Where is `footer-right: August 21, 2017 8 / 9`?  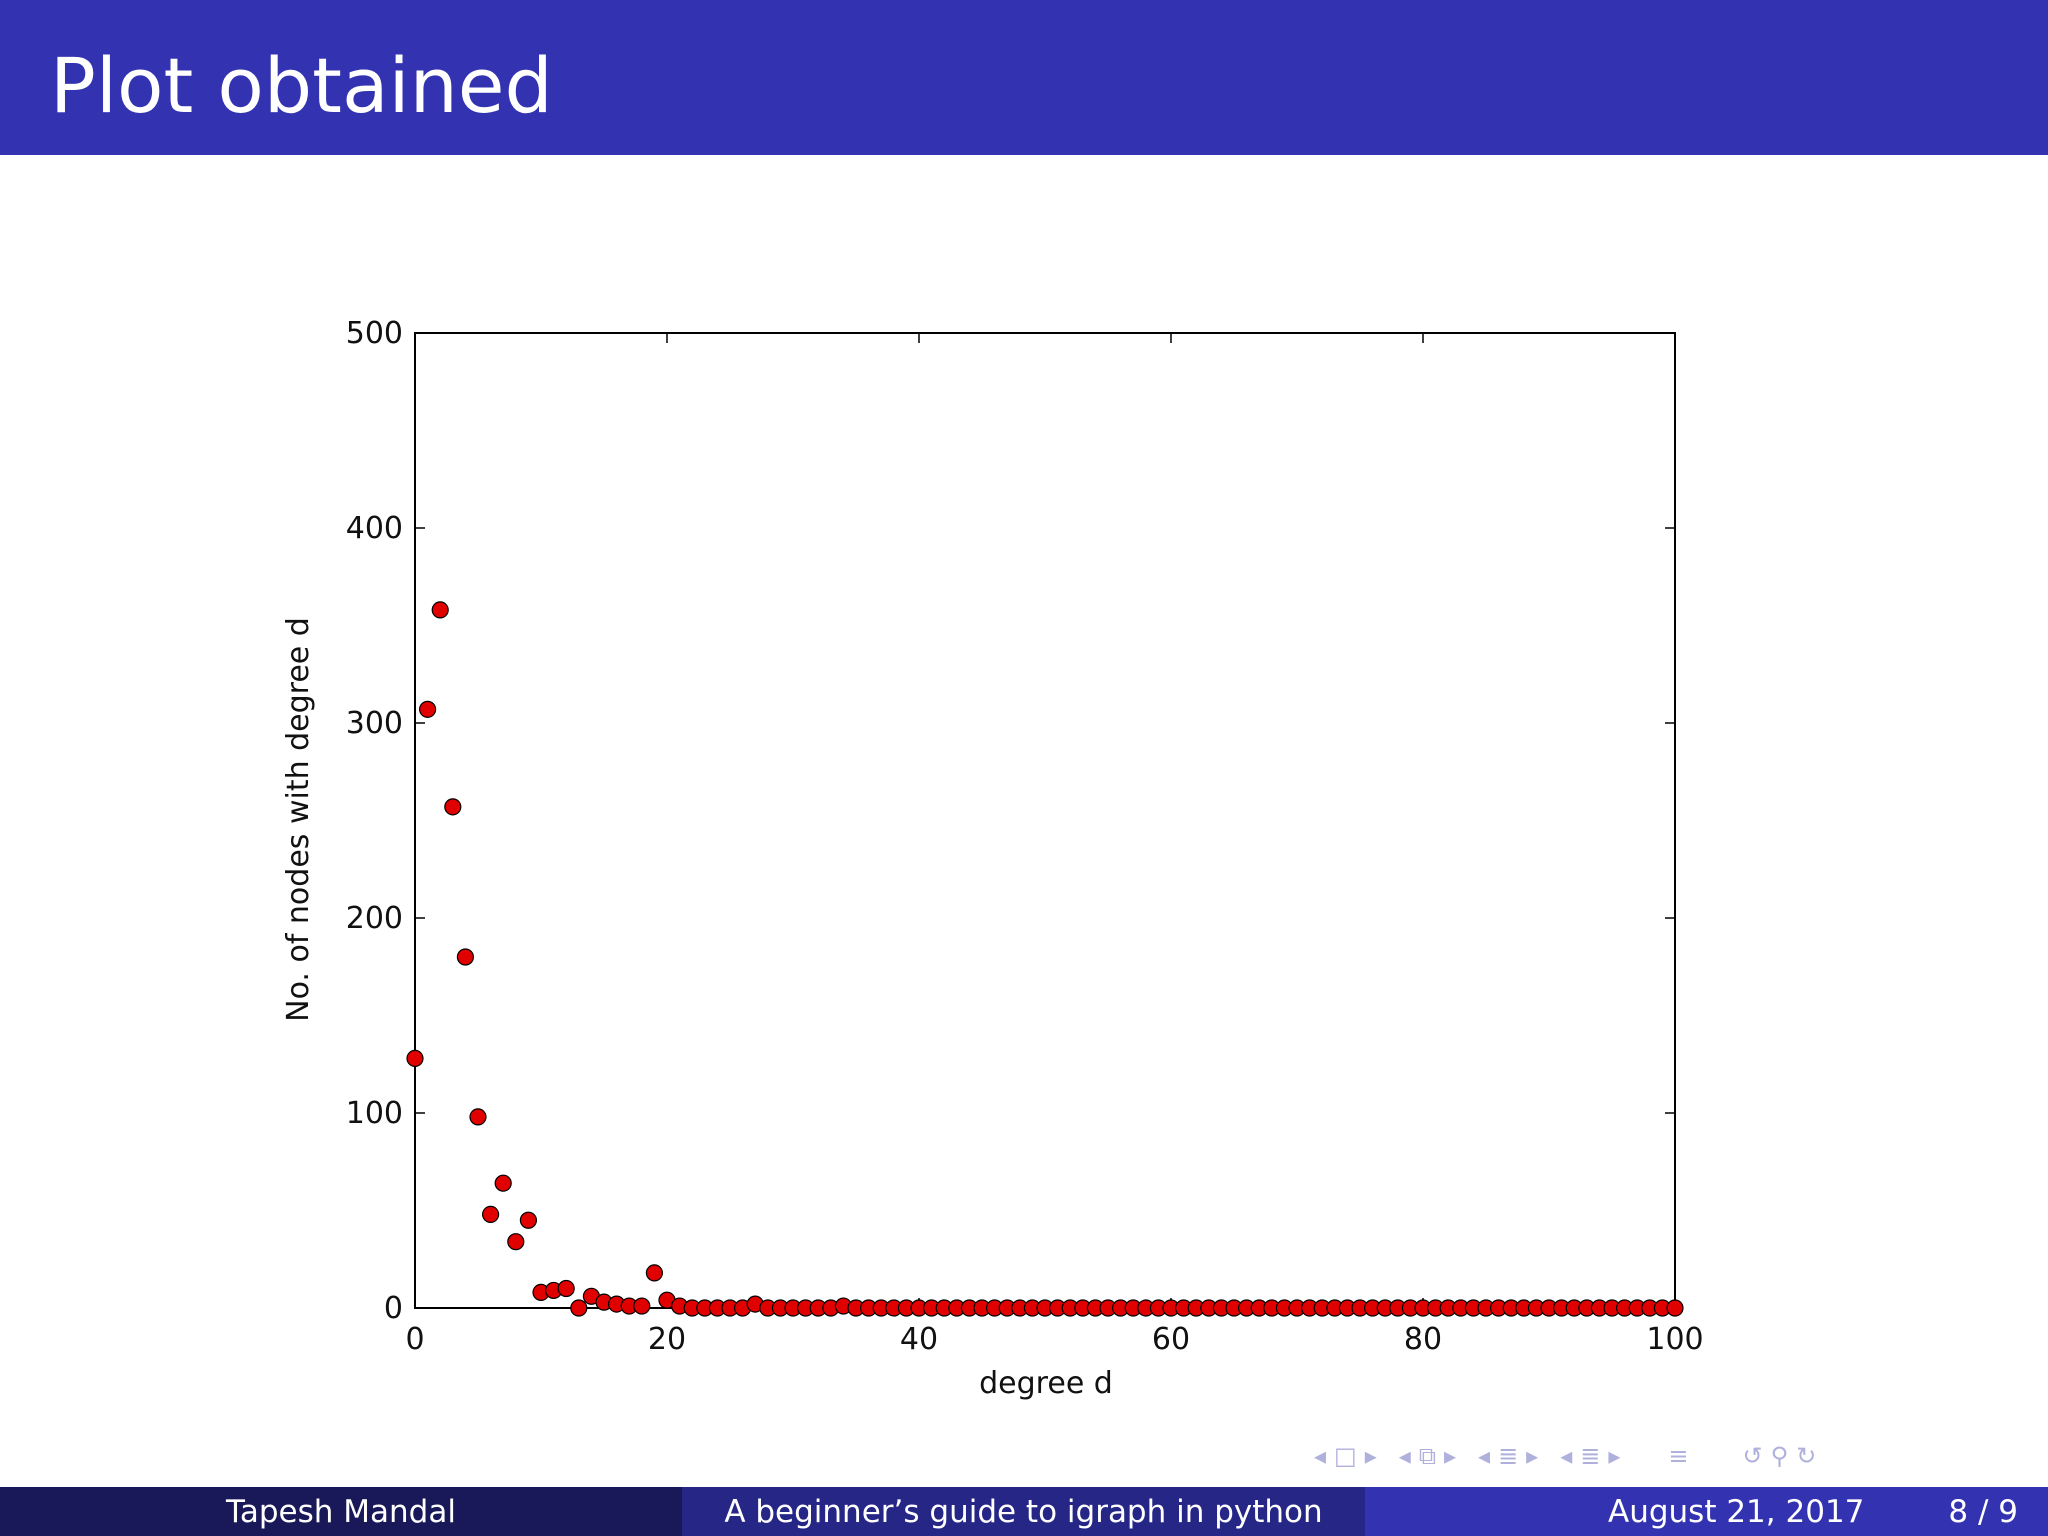 footer-right: August 21, 2017 8 / 9 is located at coordinates (1706, 1511).